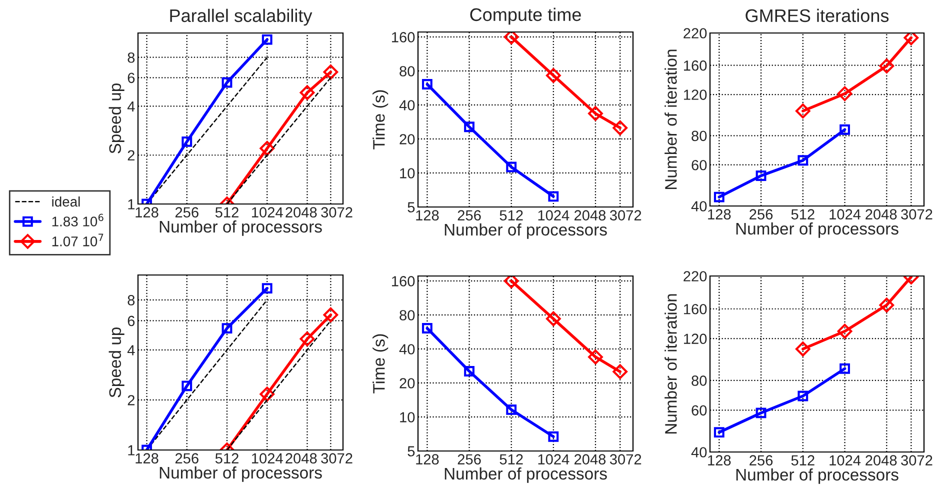 The width and height of the screenshot is (944, 495). What do you see at coordinates (525, 16) in the screenshot?
I see `chart-title: Compute time` at bounding box center [525, 16].